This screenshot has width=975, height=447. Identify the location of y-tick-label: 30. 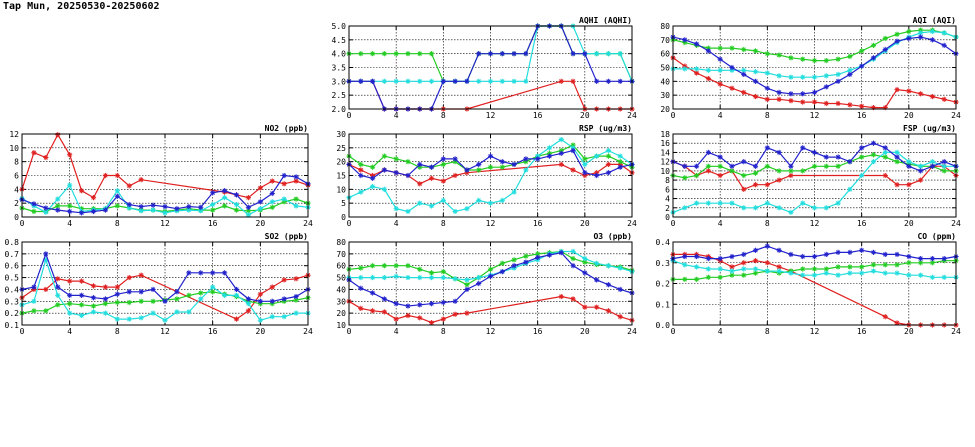
(341, 301).